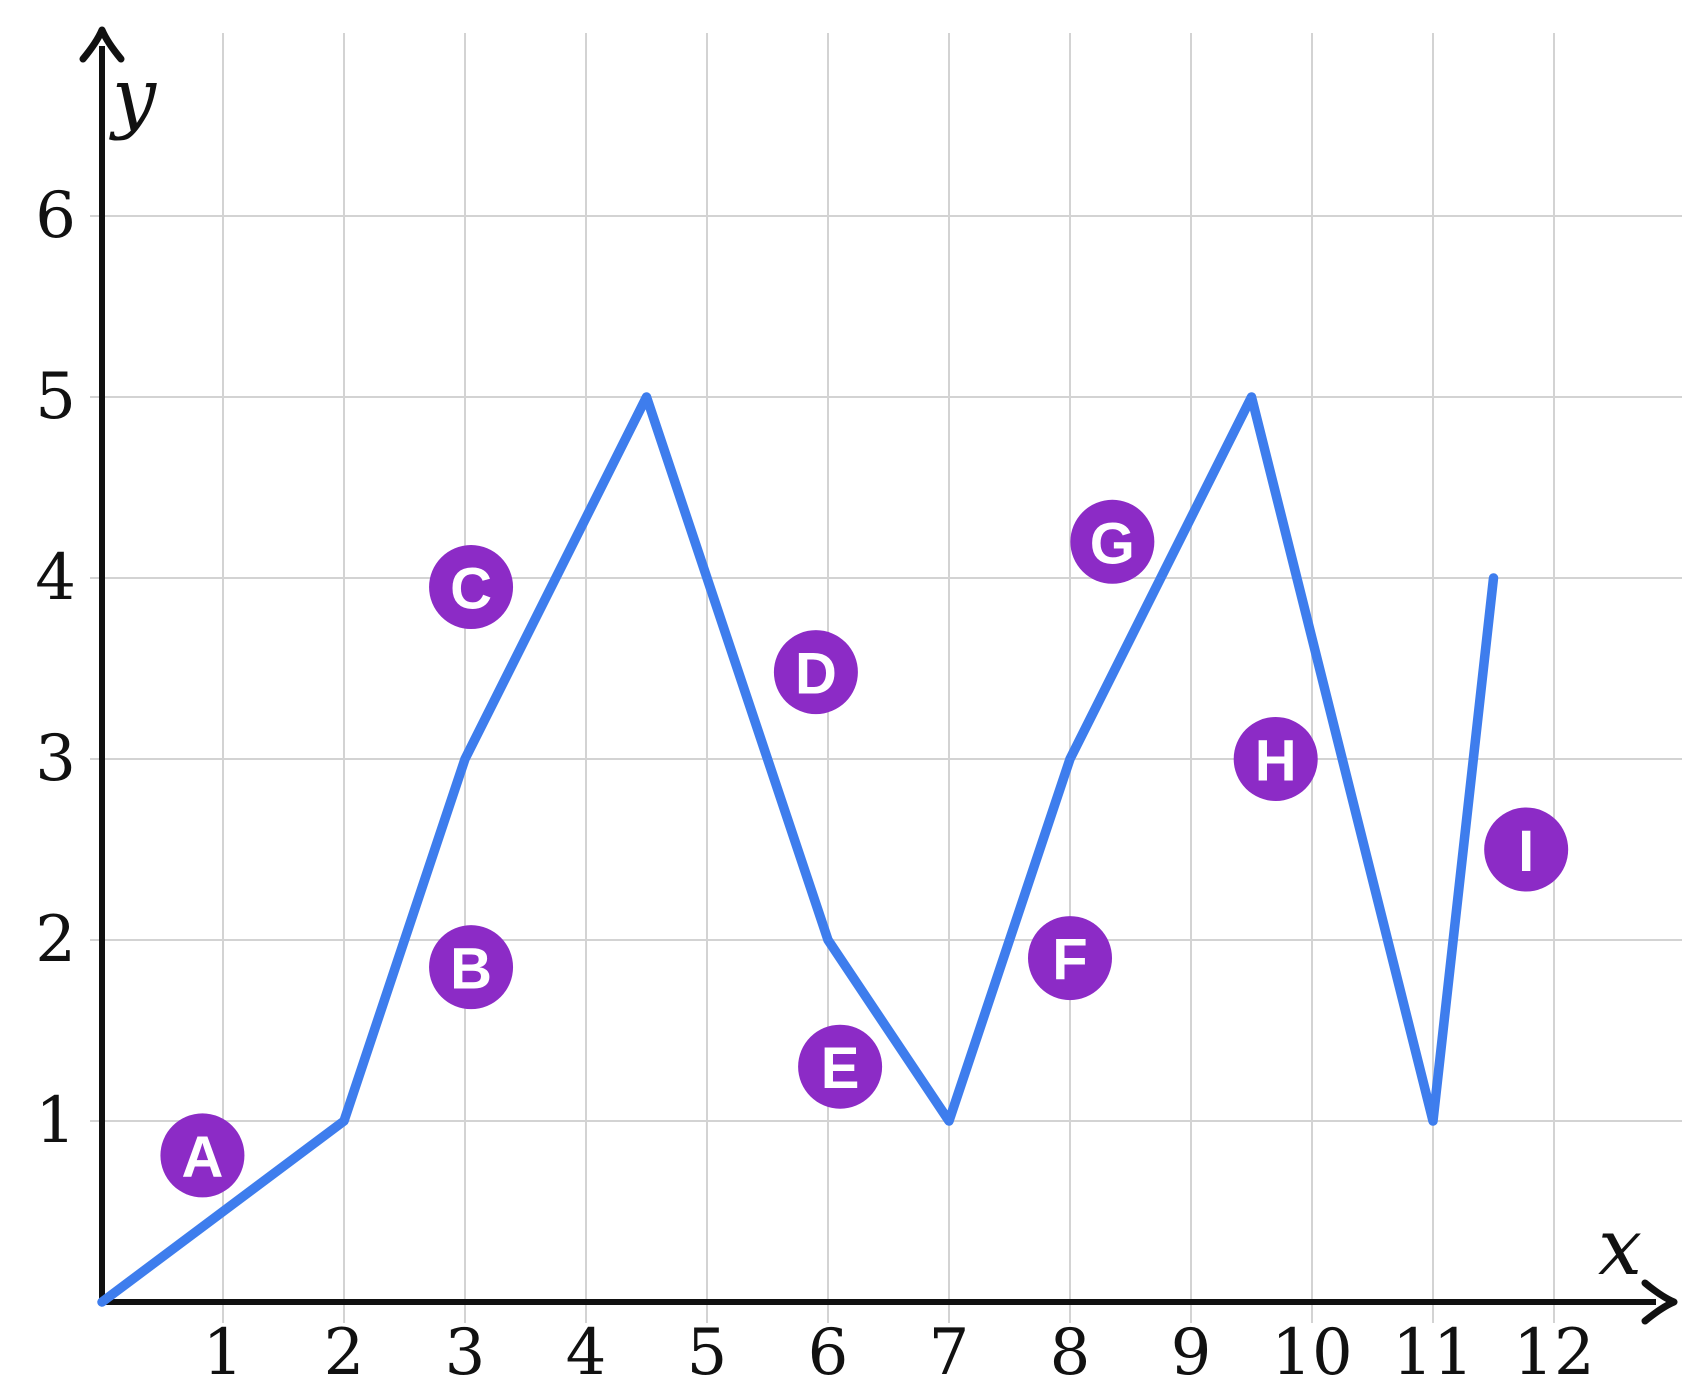 The image size is (1684, 1396). Describe the element at coordinates (102, 44) in the screenshot. I see `y-axis-arrow-icon` at that location.